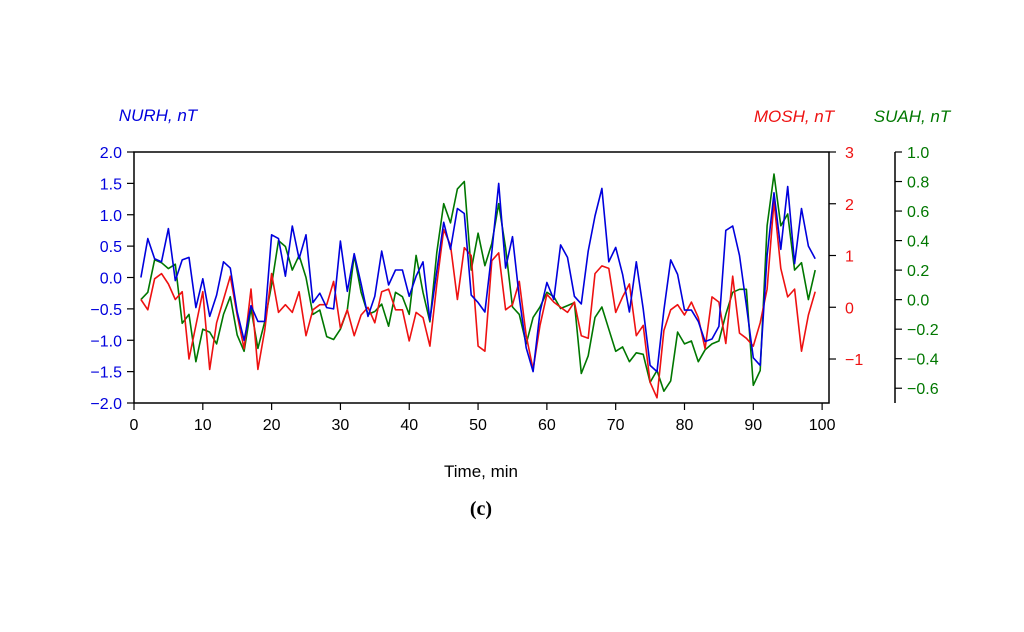 Image resolution: width=1024 pixels, height=632 pixels. Describe the element at coordinates (918, 301) in the screenshot. I see `right2-y-tick-label: 0.0` at that location.